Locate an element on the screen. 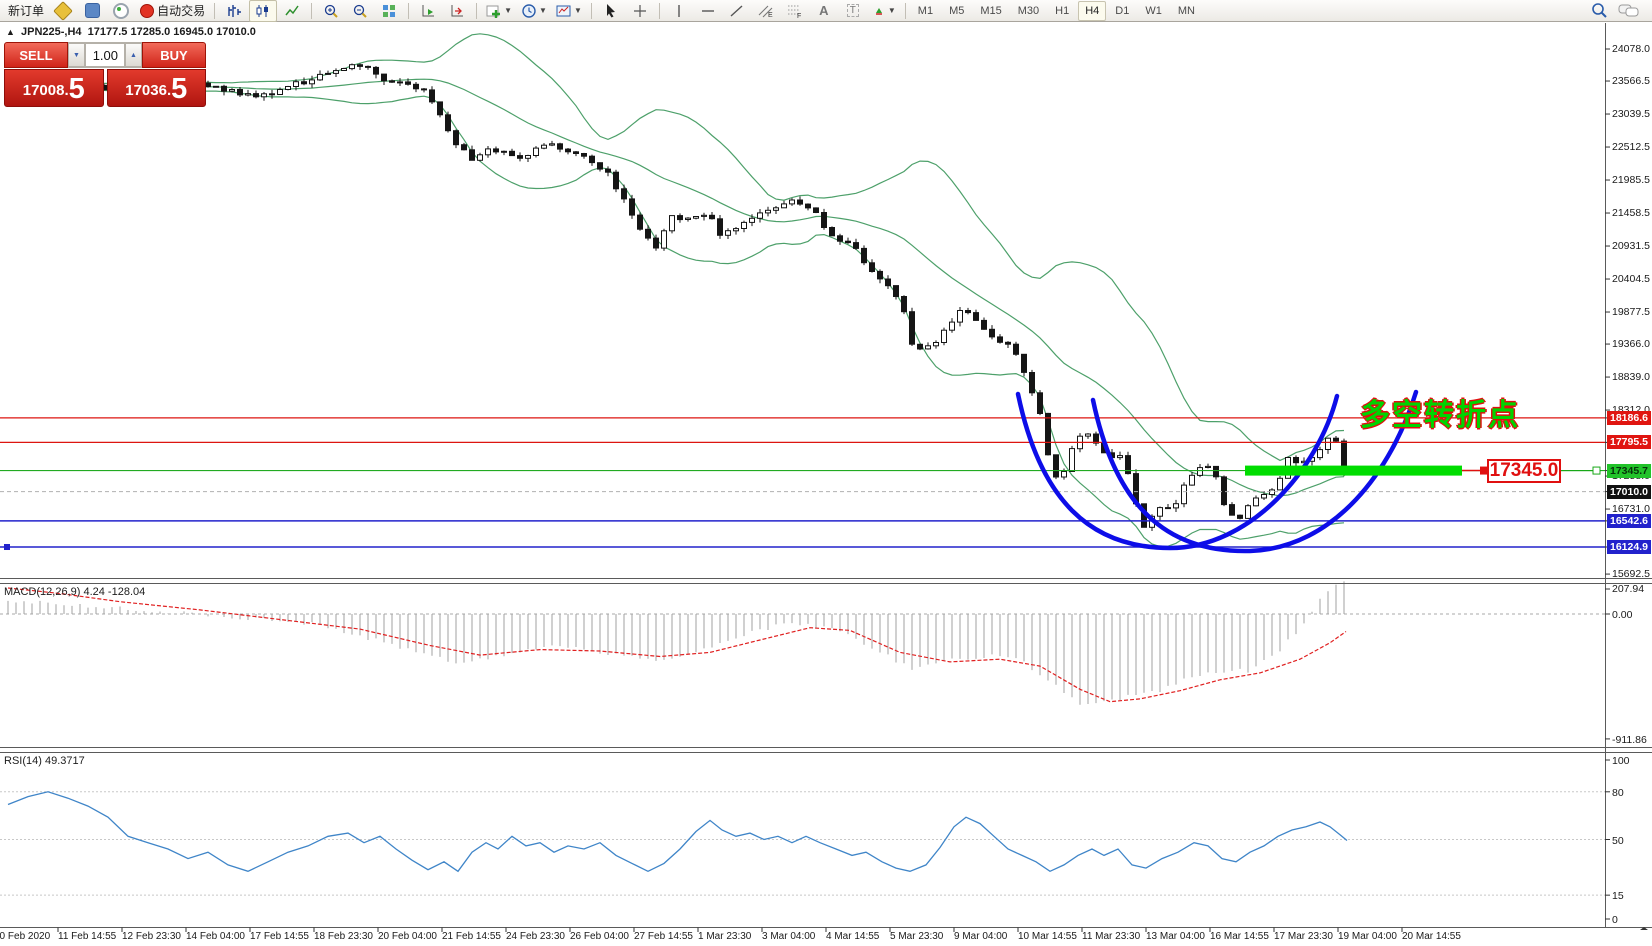 The height and width of the screenshot is (946, 1652). volume-increase-button: ▲ is located at coordinates (133, 55).